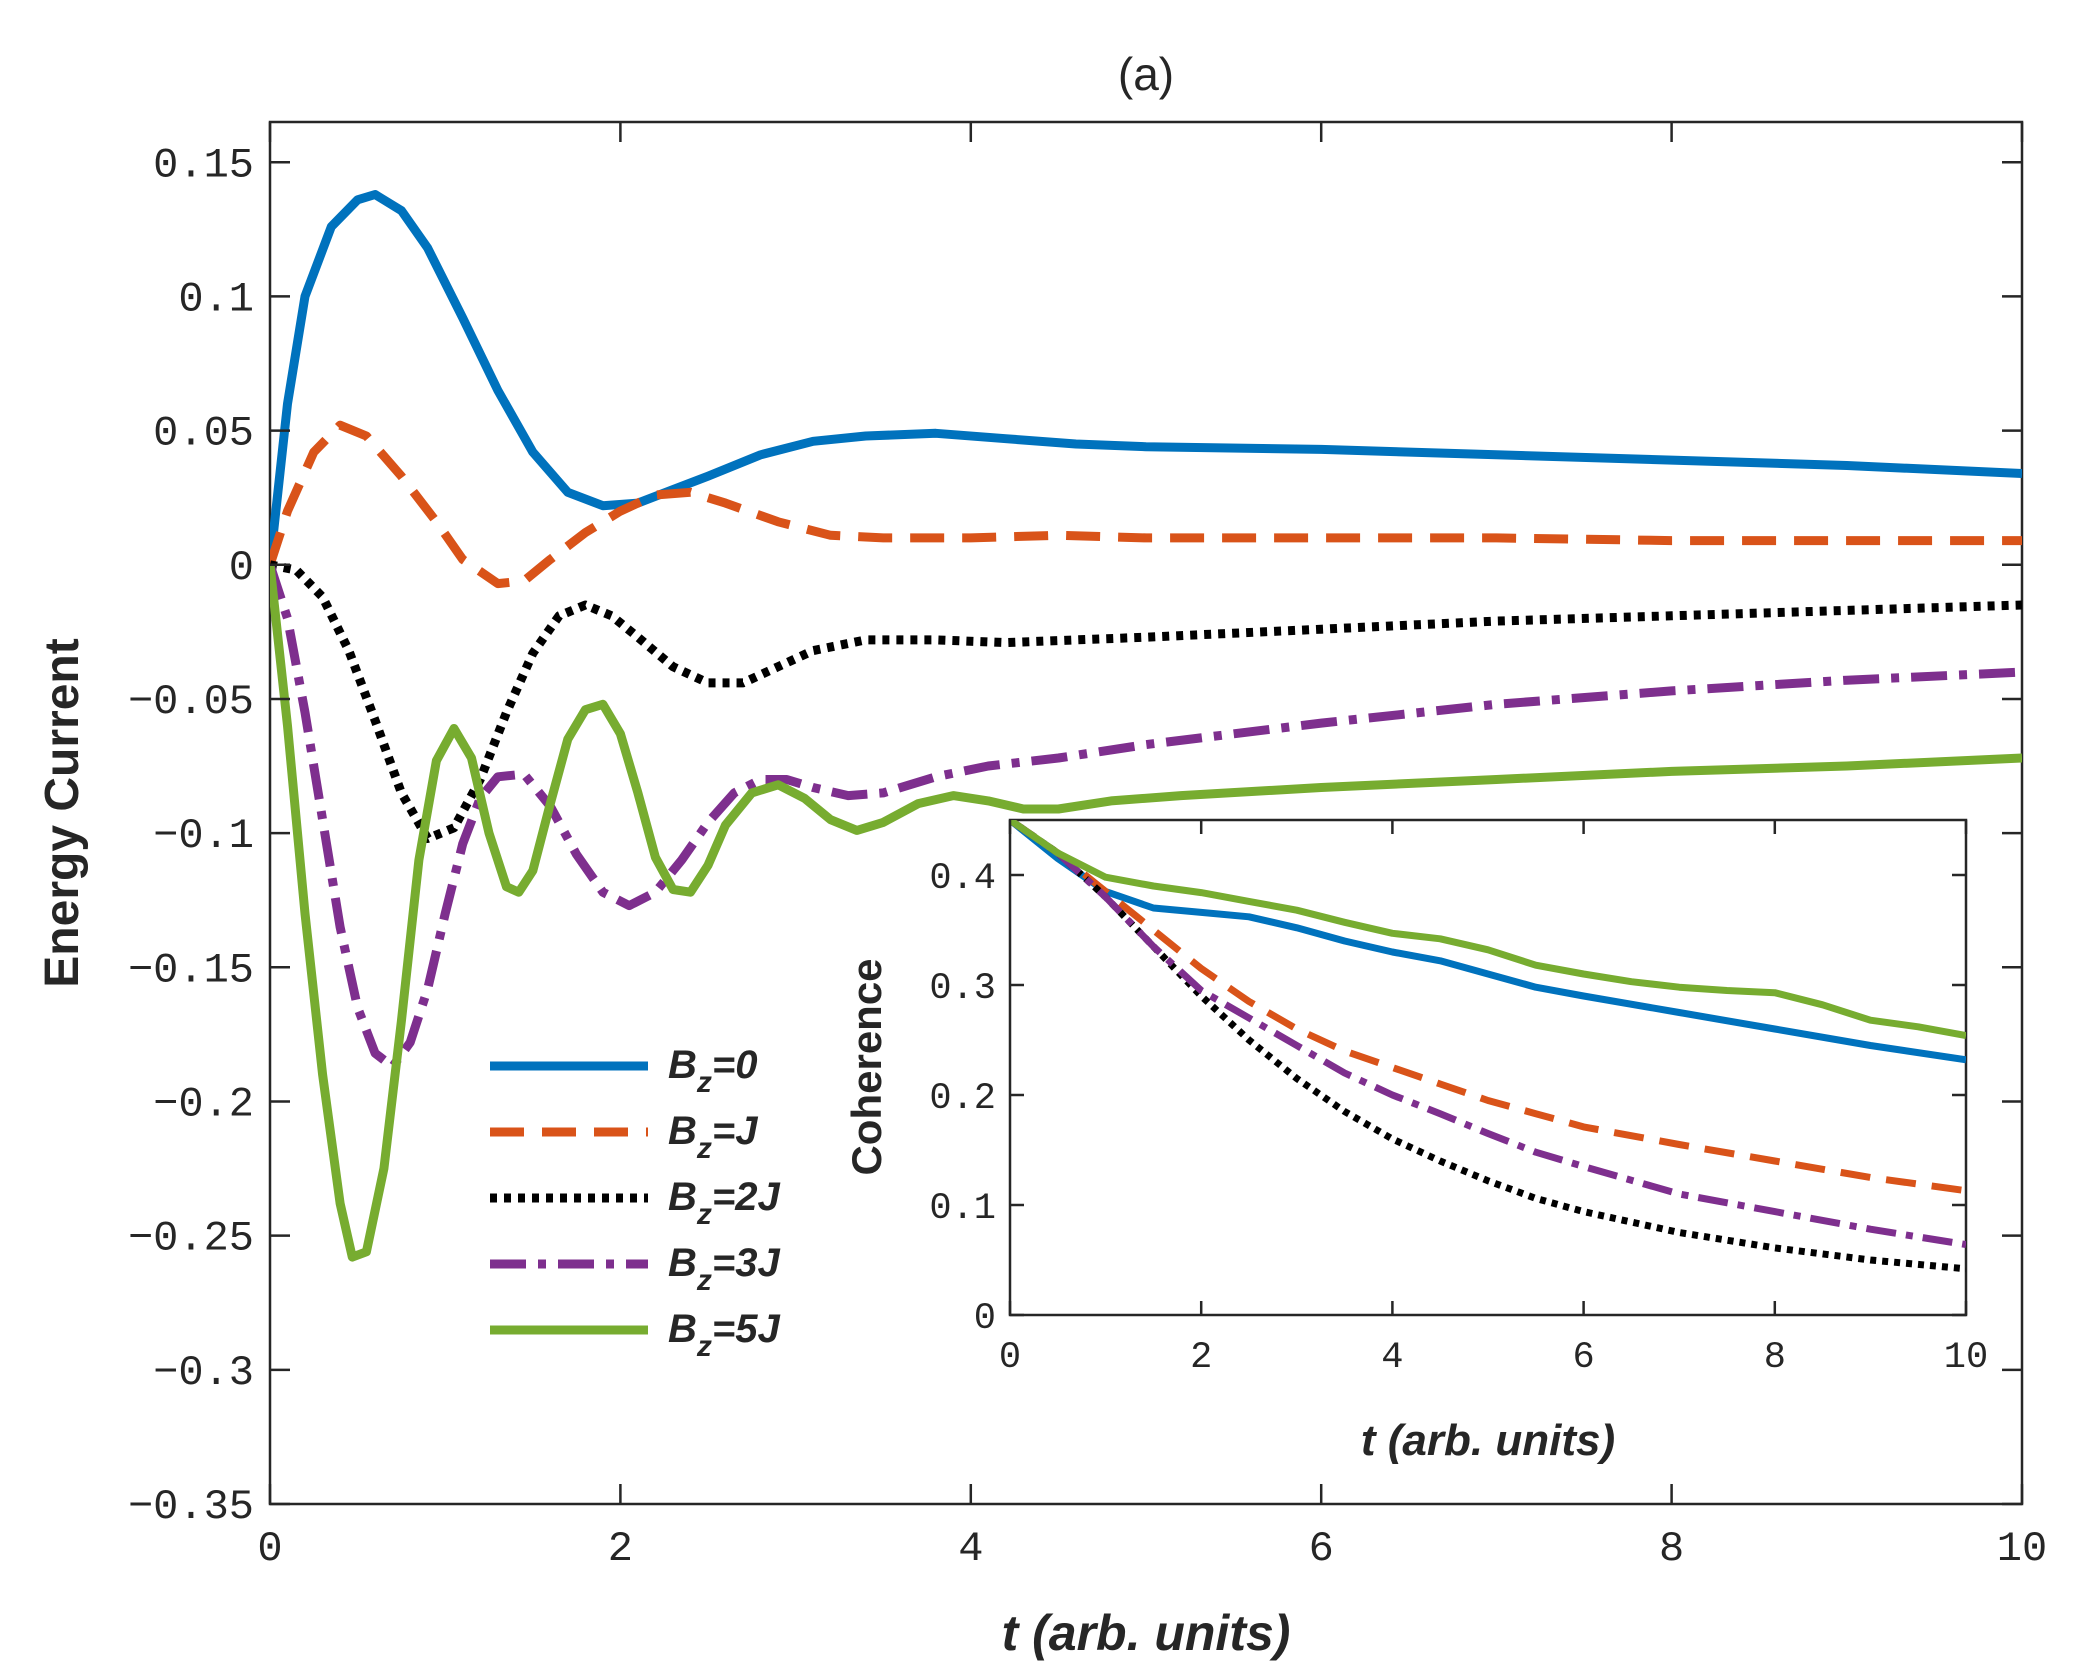 This screenshot has height=1669, width=2085. What do you see at coordinates (962, 1209) in the screenshot?
I see `inset-y-tick-label: 0.1` at bounding box center [962, 1209].